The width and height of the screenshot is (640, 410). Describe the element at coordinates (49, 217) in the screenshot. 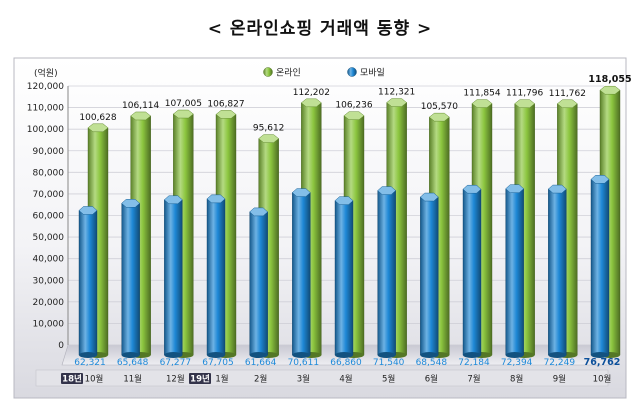

I see `y-tick-label: 60,000` at that location.